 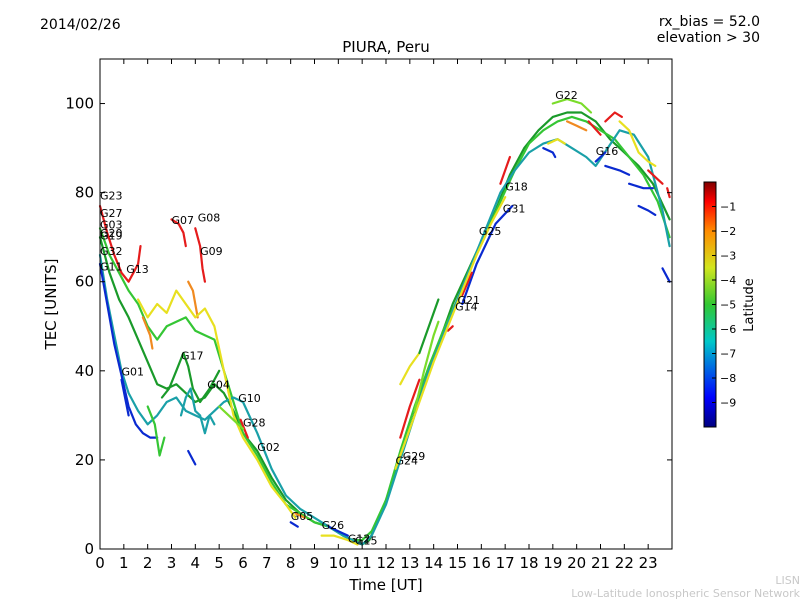 I want to click on satellite-label: G10, so click(x=249, y=398).